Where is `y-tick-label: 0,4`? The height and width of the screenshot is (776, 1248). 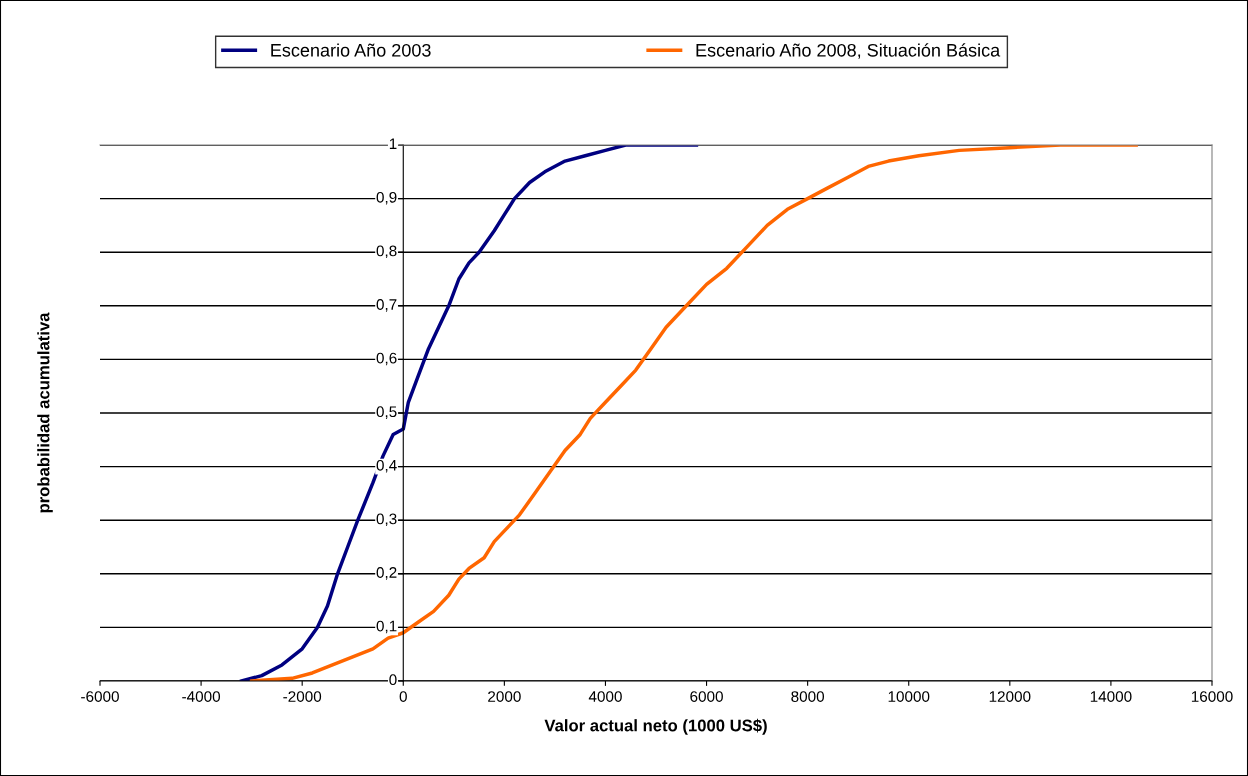
y-tick-label: 0,4 is located at coordinates (386, 466).